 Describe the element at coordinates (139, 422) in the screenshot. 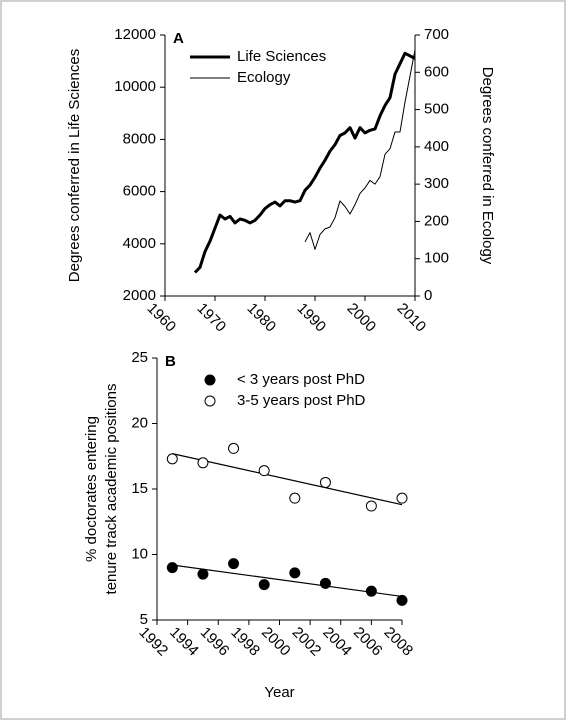

I see `y-tick-label: 20` at that location.